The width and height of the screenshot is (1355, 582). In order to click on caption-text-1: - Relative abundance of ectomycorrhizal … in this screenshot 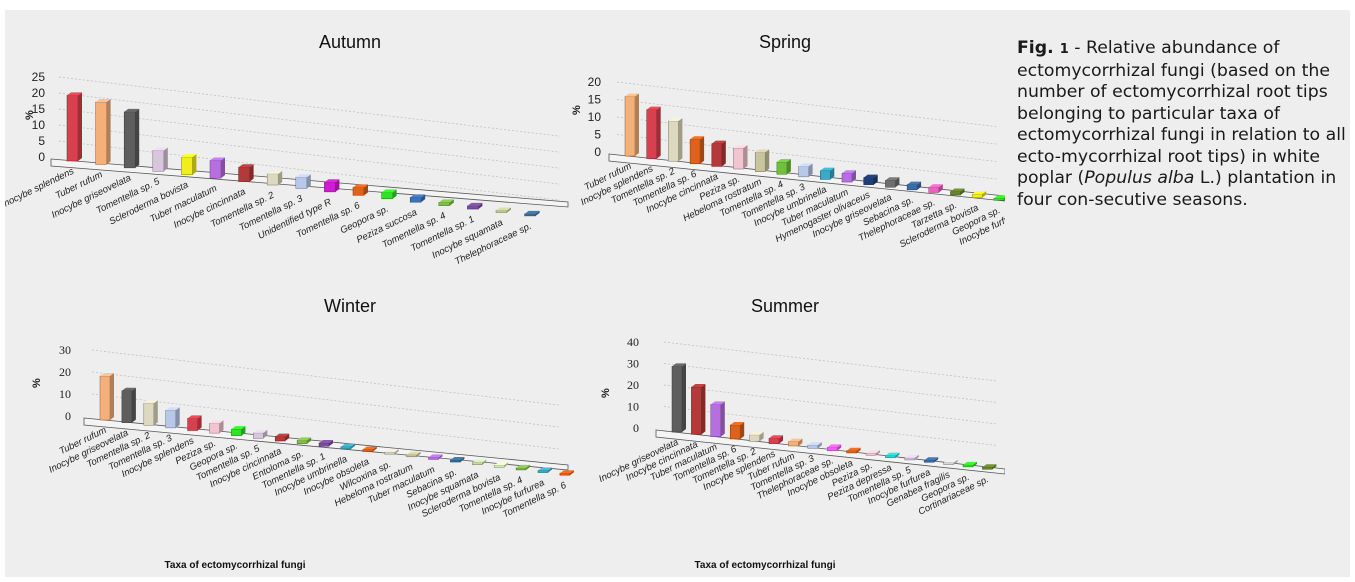, I will do `click(1181, 113)`.